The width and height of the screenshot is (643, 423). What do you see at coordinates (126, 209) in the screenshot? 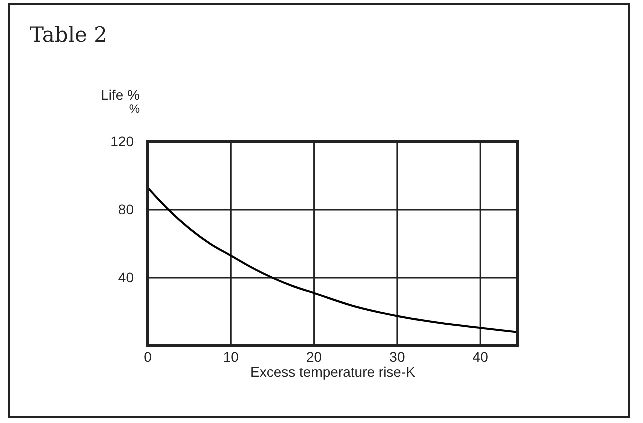
I see `y-tick-label: 80` at bounding box center [126, 209].